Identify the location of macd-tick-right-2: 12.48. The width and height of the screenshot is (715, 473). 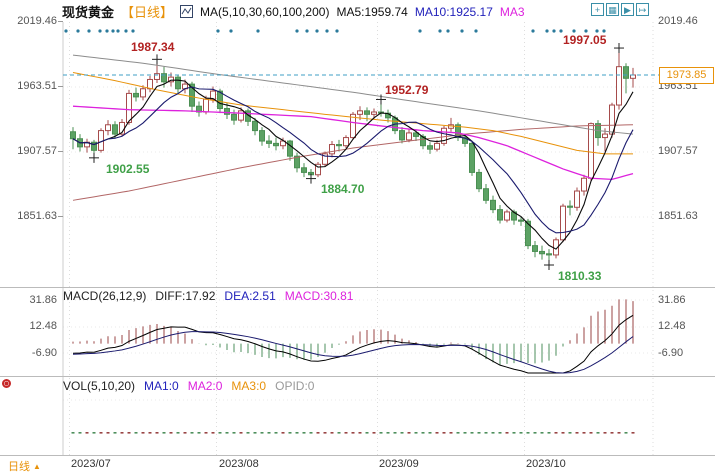
(672, 326).